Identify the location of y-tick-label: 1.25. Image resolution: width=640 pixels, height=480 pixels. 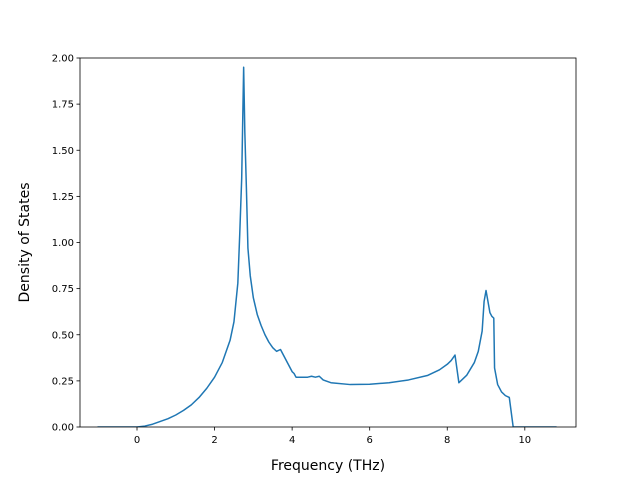
(63, 197).